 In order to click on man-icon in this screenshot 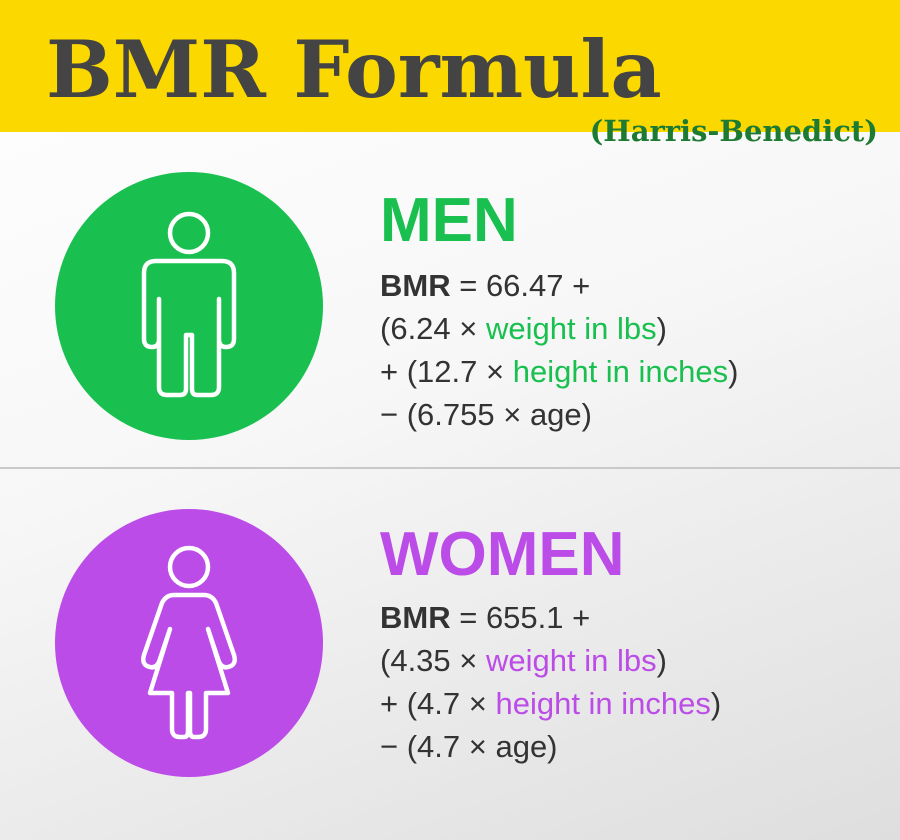, I will do `click(189, 304)`.